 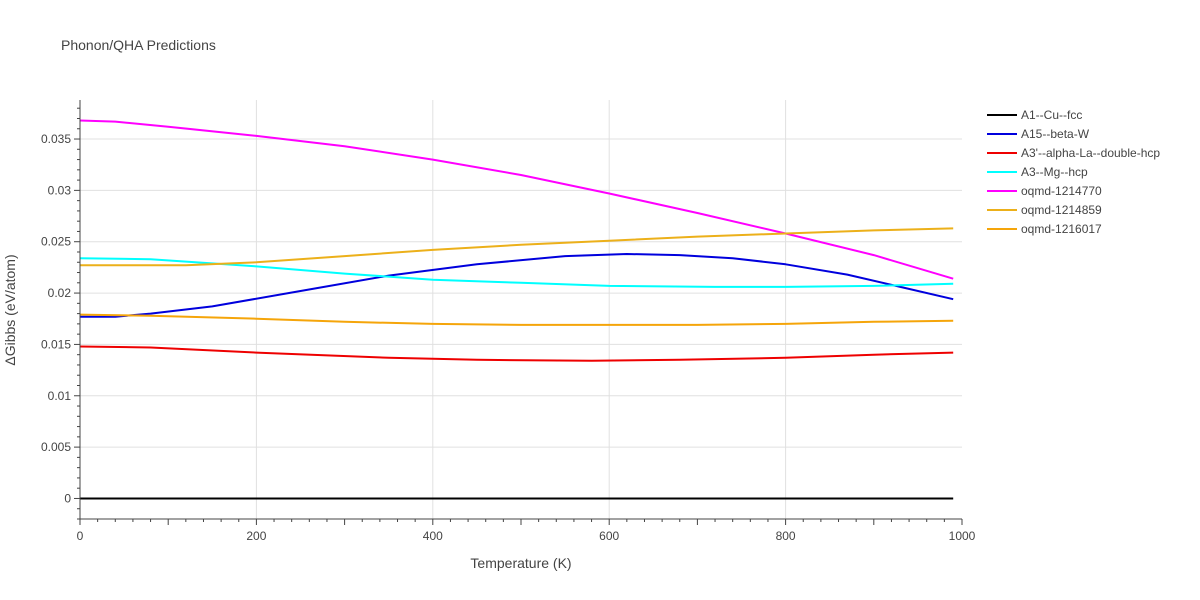 I want to click on y-tick-label: 0.015, so click(x=56, y=344).